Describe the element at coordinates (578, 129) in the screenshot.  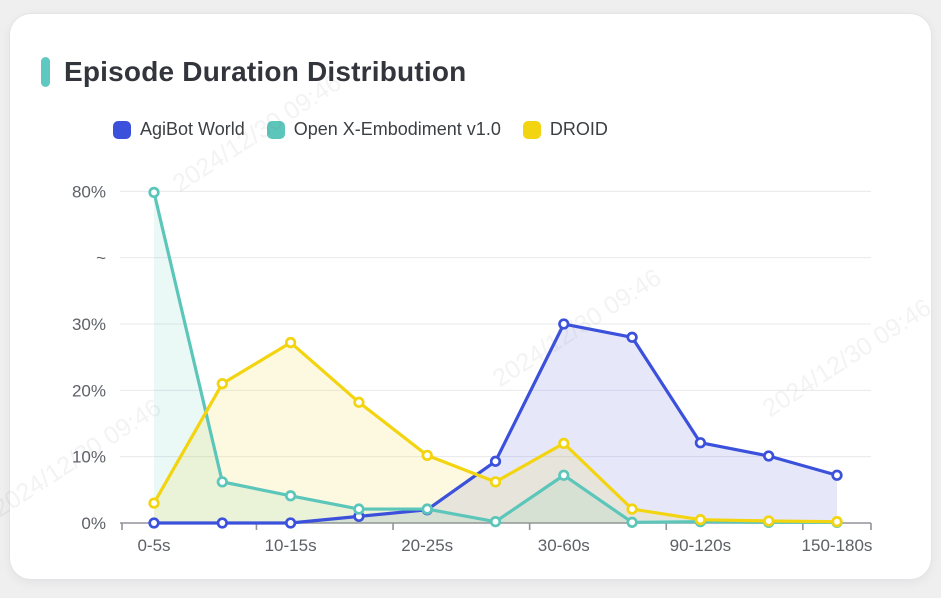
I see `legend-label: DROID` at that location.